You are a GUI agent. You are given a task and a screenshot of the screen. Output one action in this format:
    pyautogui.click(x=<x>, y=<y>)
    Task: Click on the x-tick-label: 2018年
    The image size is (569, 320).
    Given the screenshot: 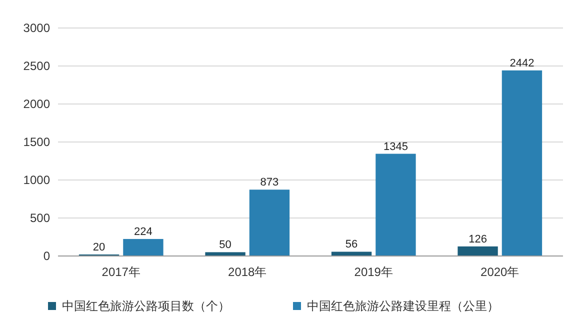 What is the action you would take?
    pyautogui.click(x=247, y=272)
    